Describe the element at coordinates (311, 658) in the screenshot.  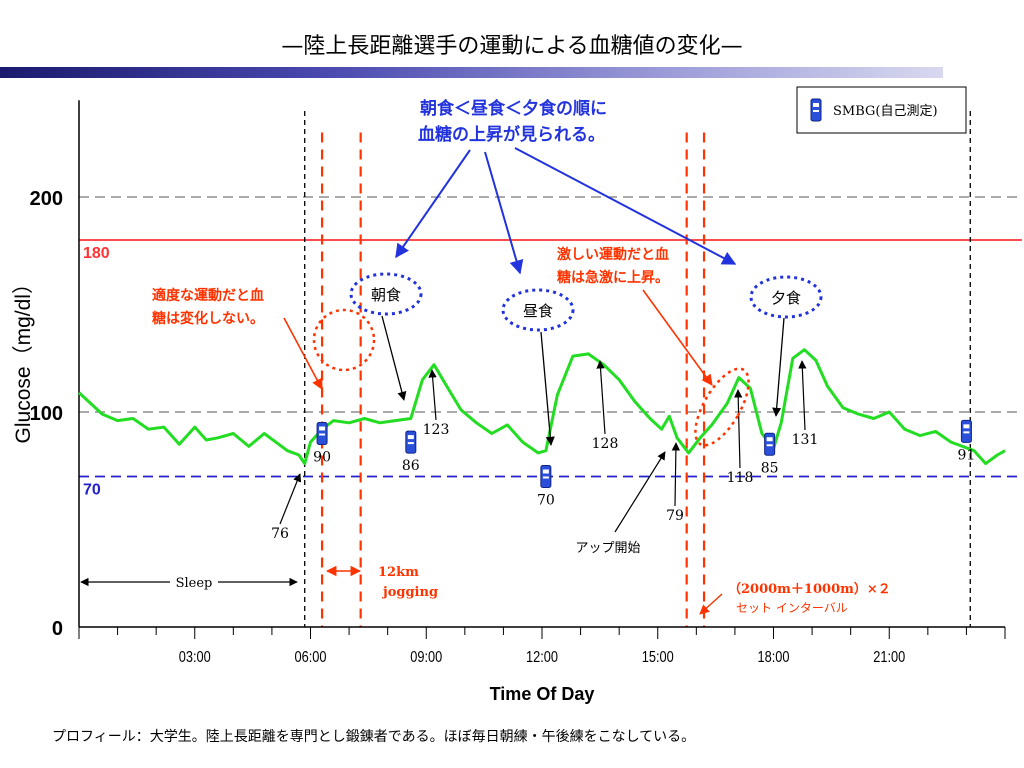
I see `x-tick-label: 06:00` at that location.